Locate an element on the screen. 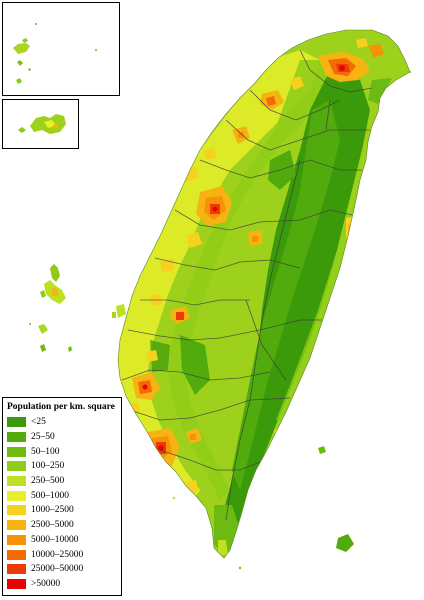  legend-item: 5000–10000 is located at coordinates (62, 540).